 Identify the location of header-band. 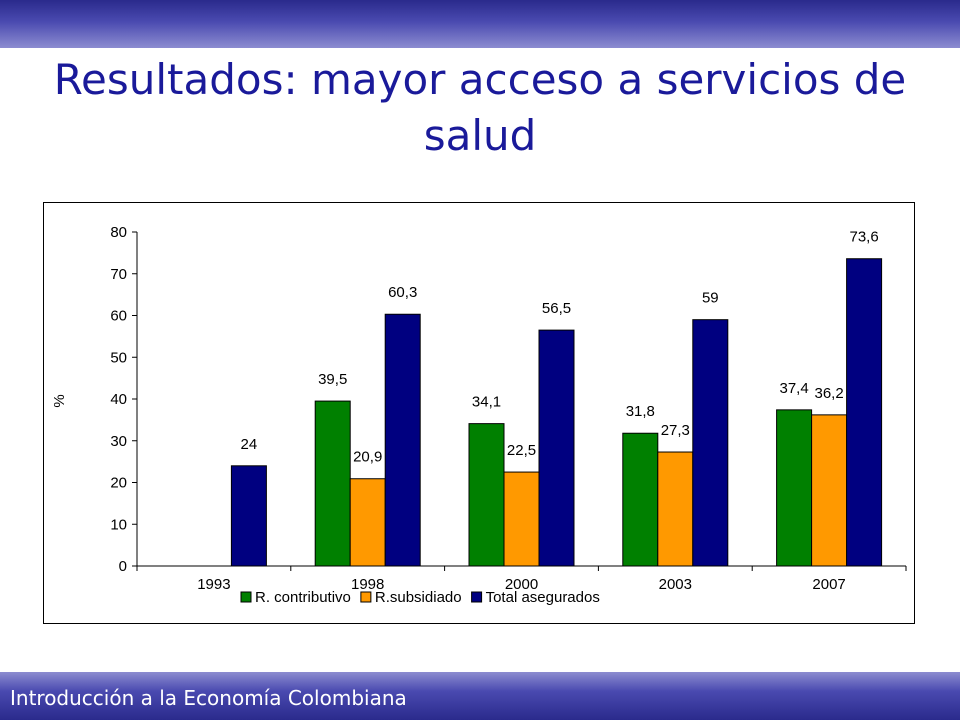
(480, 24).